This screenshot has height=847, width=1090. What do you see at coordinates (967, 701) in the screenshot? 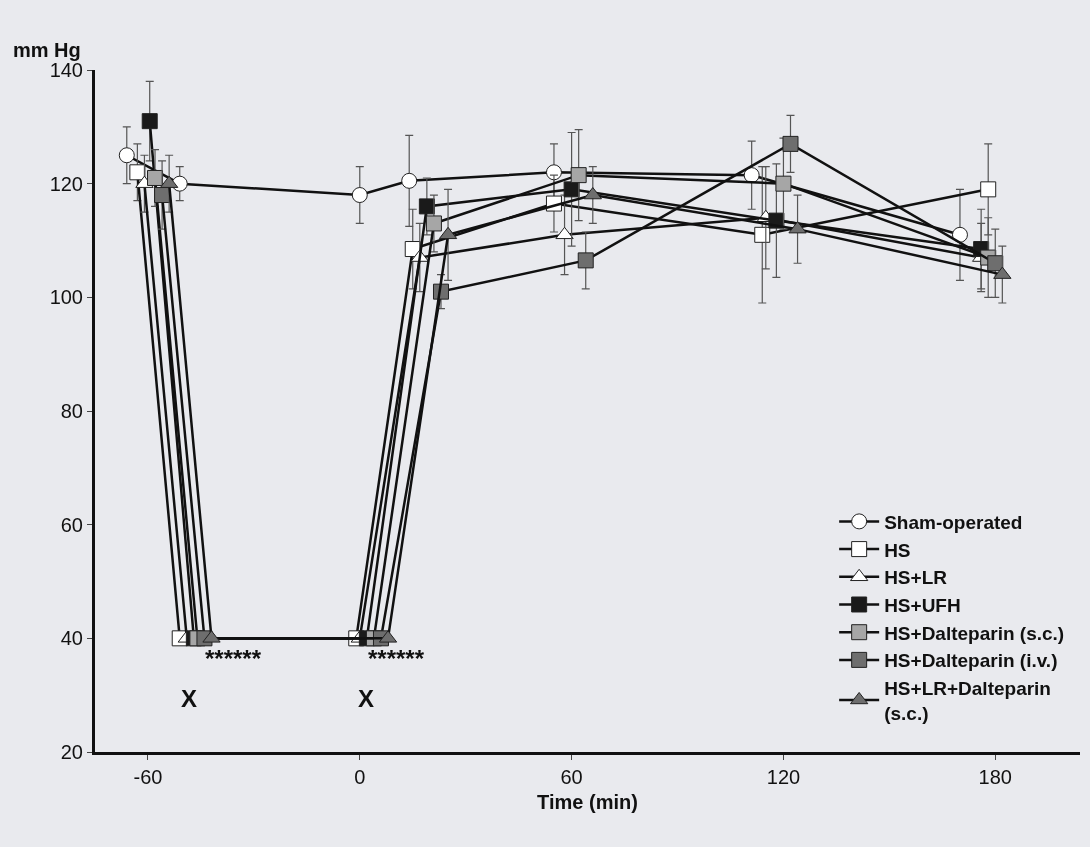
I see `legend-label: HS+LR+Dalteparin (s.c.)` at bounding box center [967, 701].